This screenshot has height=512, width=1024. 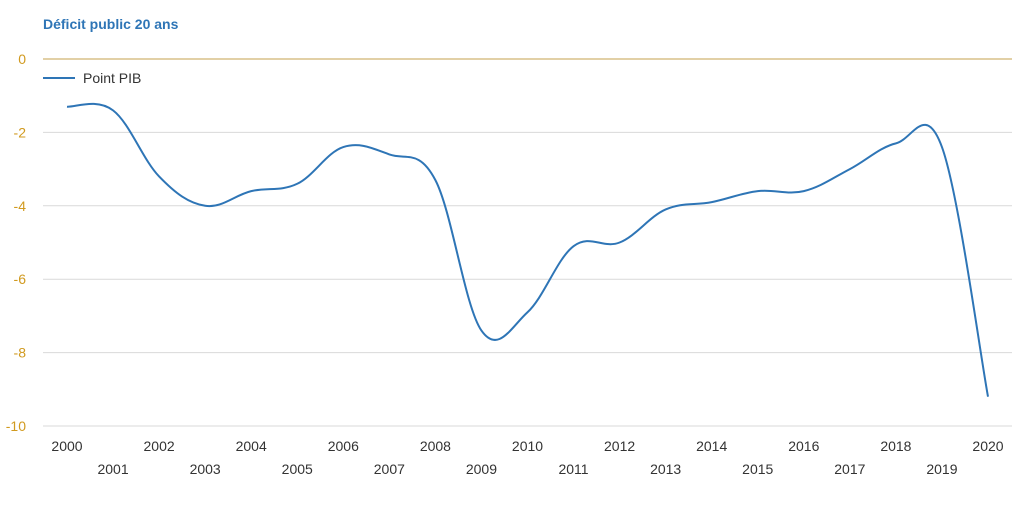 I want to click on y-tick-label: -8, so click(x=20, y=353).